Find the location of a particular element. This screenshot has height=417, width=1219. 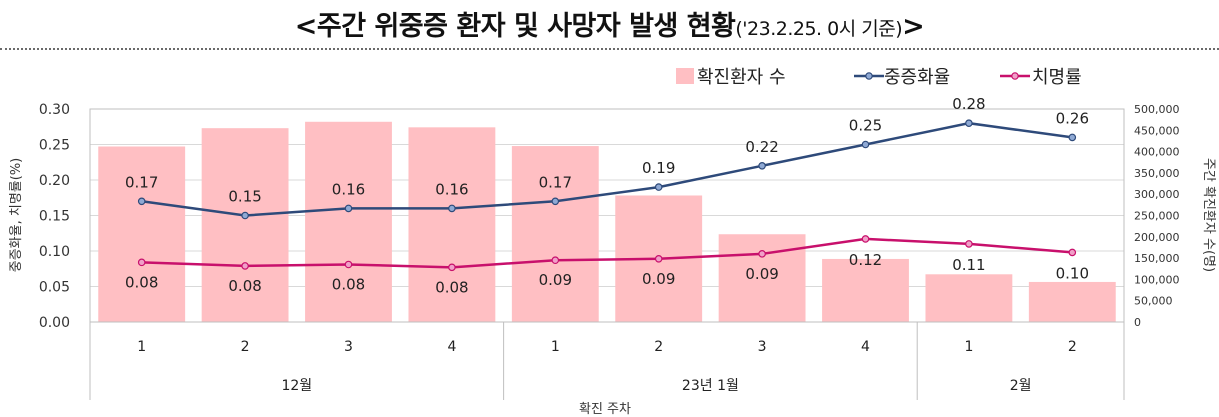

legend: 확진환자 수 중증화율 치명률 is located at coordinates (879, 77).